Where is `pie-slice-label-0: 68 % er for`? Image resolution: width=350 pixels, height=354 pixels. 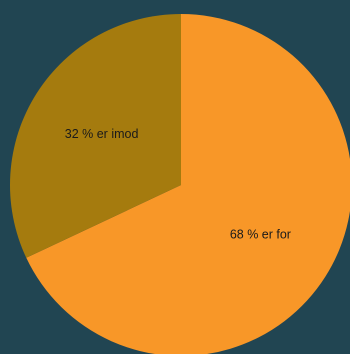
pie-slice-label-0: 68 % er for is located at coordinates (260, 235).